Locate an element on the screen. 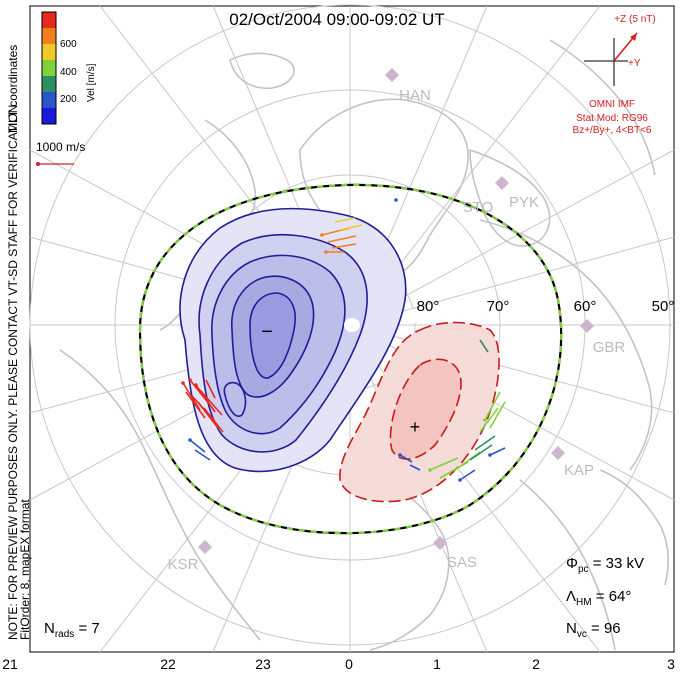  imf-y-label: +Y is located at coordinates (634, 63).